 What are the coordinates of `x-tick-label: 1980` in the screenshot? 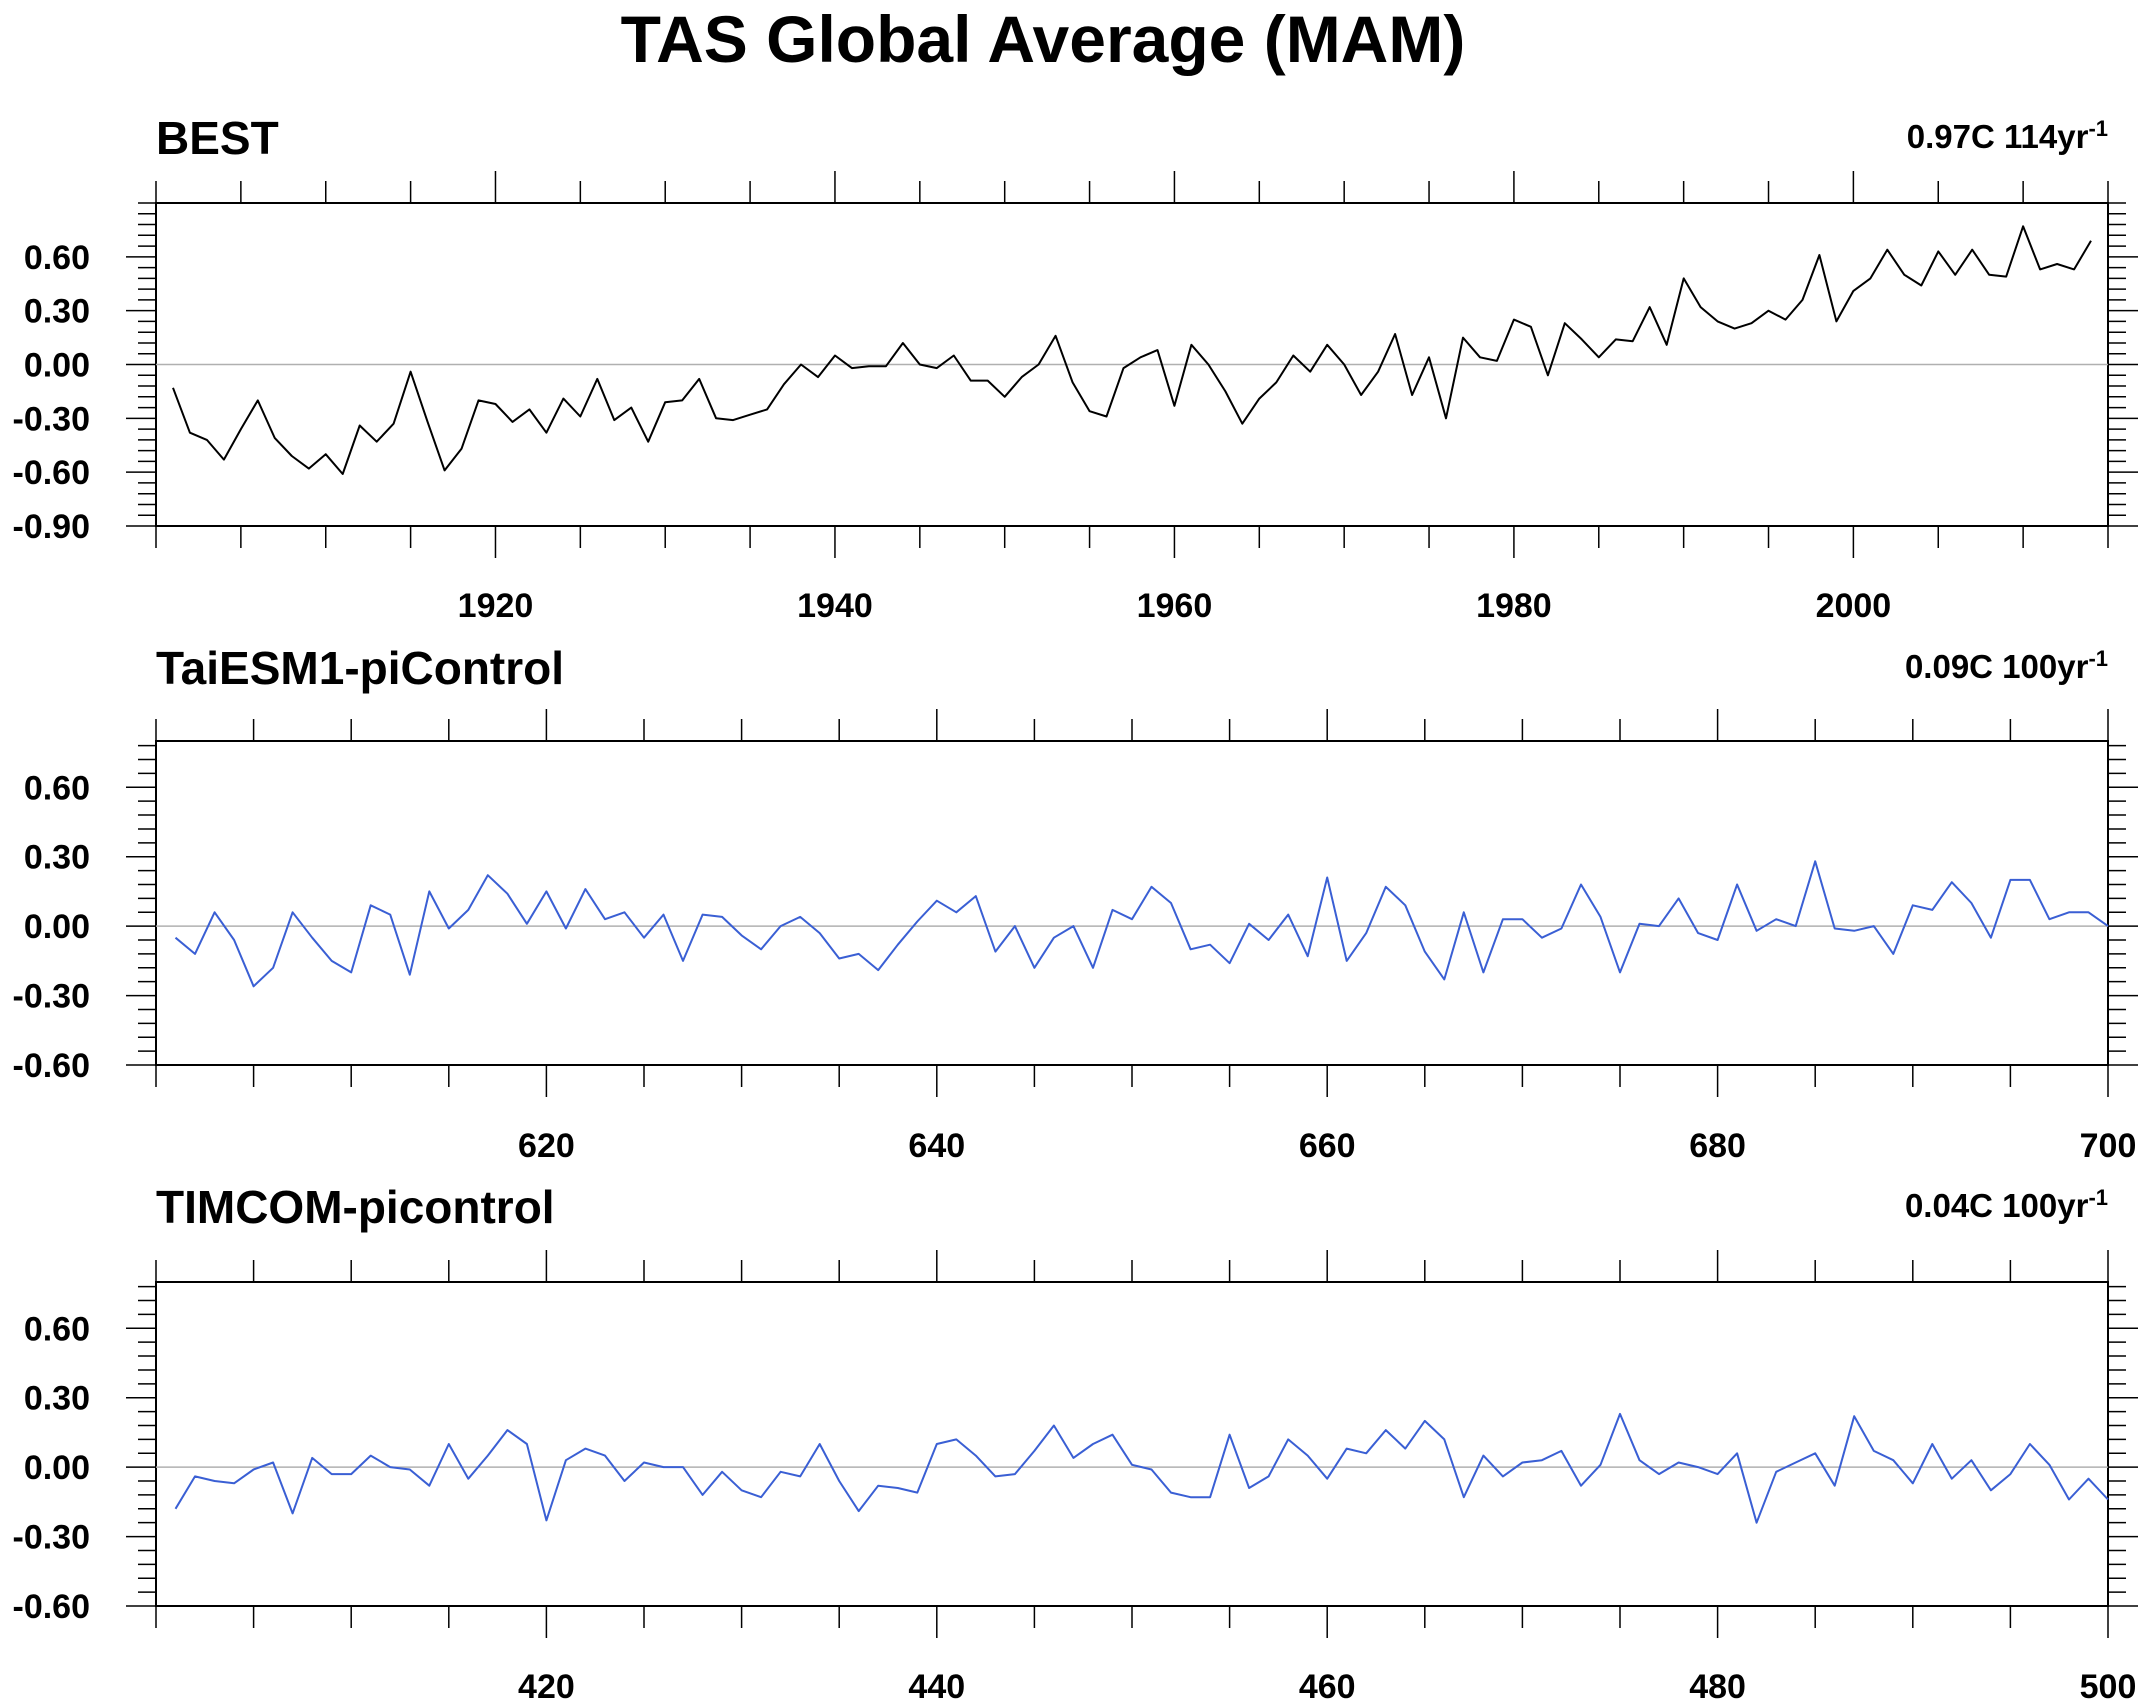 It's located at (1514, 606).